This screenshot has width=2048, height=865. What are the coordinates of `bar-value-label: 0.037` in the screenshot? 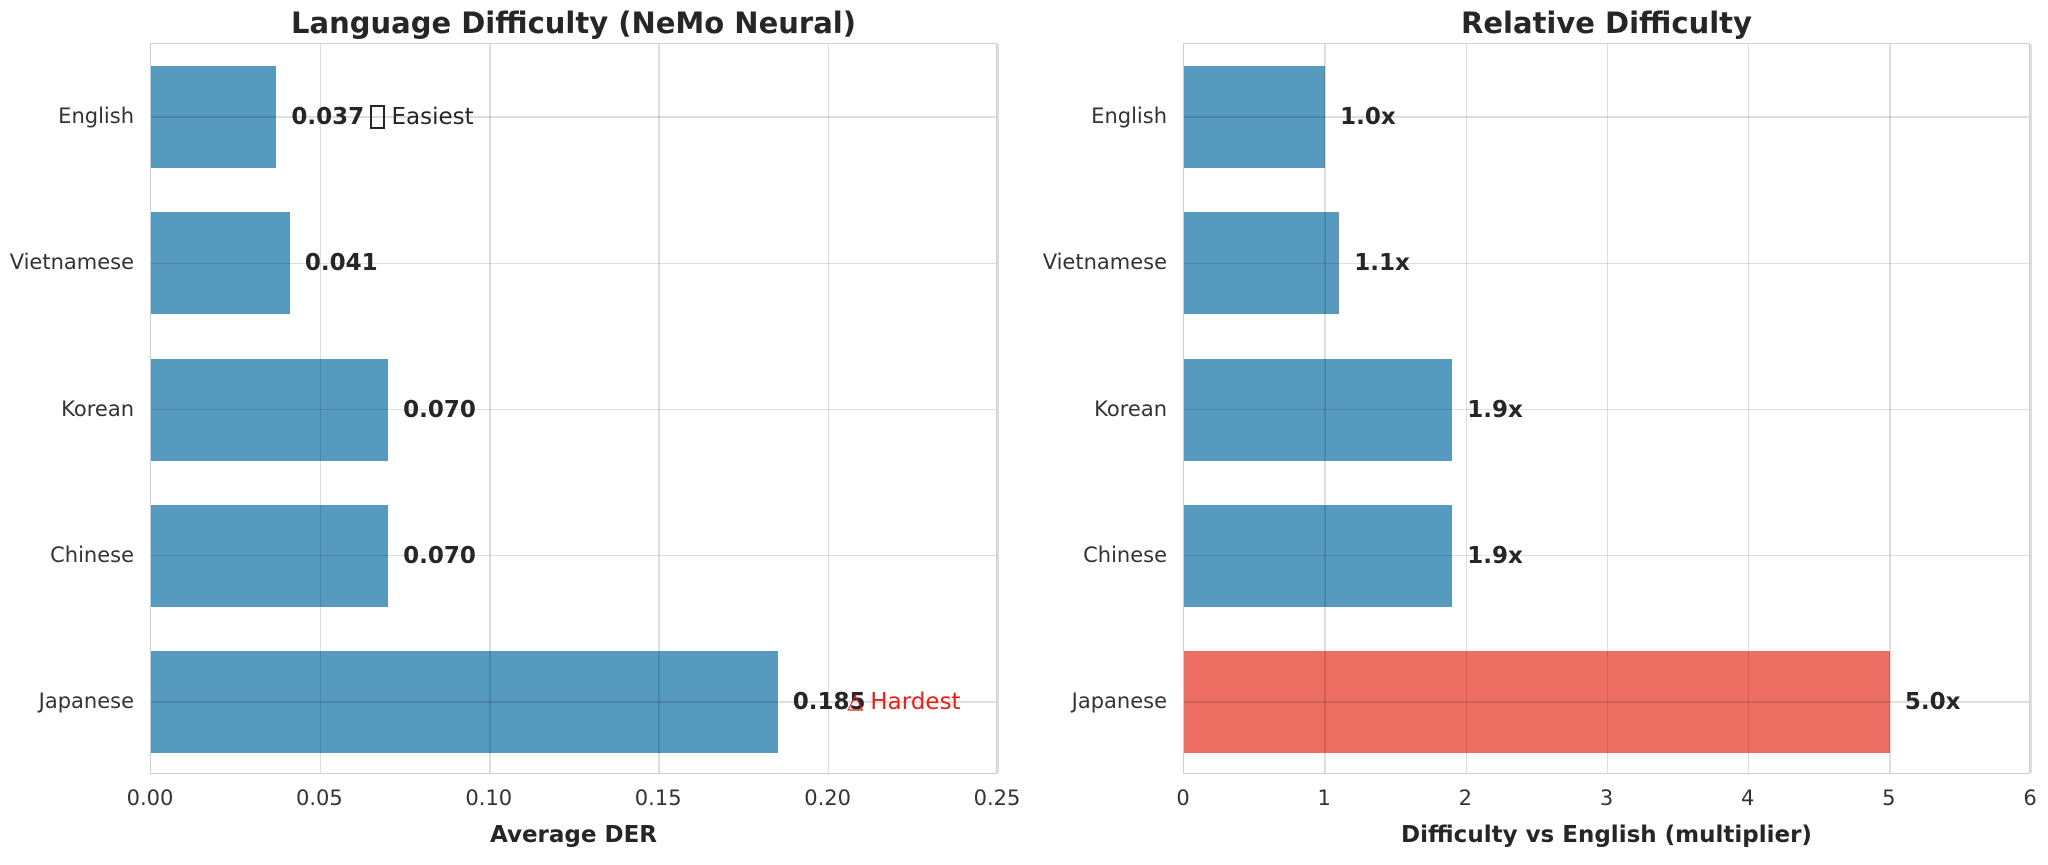 It's located at (328, 117).